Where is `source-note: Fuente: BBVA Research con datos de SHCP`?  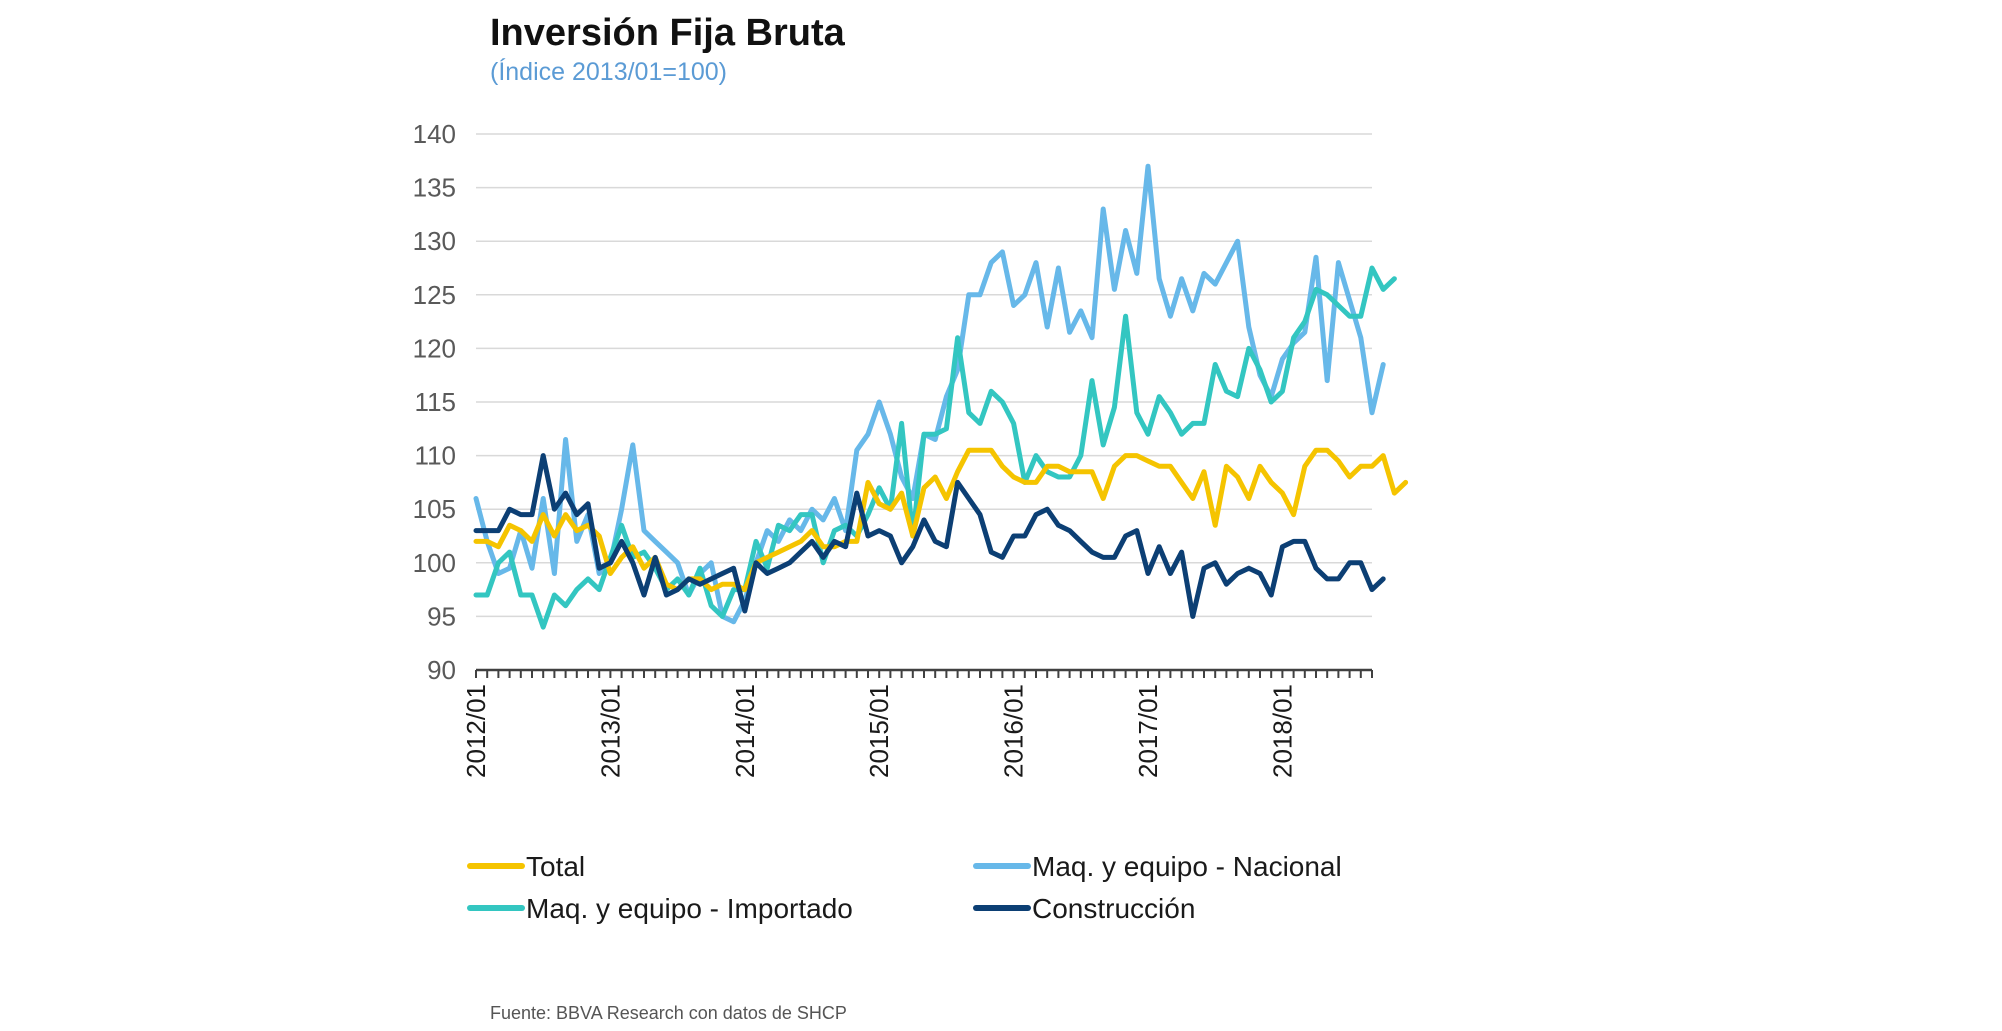
source-note: Fuente: BBVA Research con datos de SHCP is located at coordinates (668, 1013).